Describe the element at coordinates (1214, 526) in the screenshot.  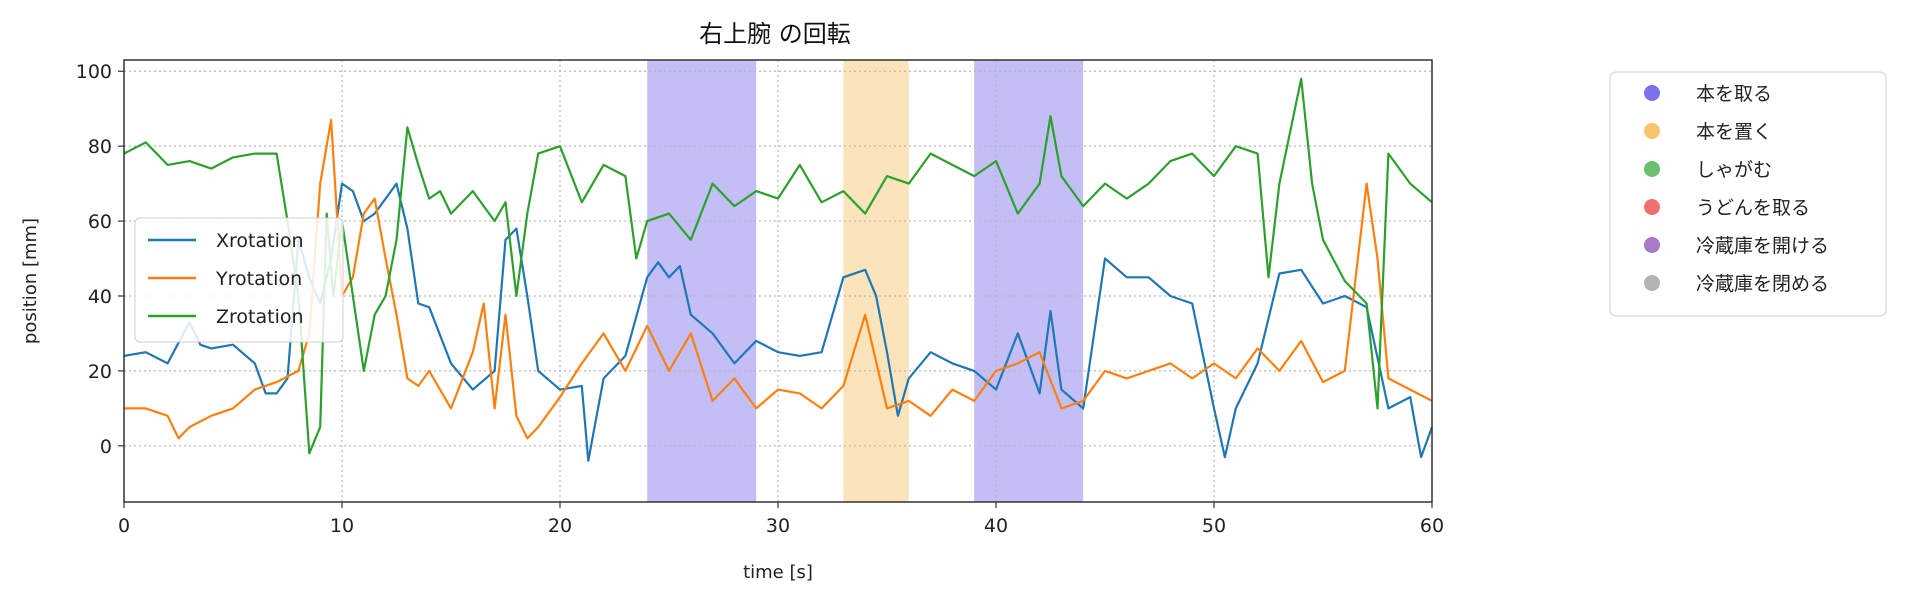
I see `x-tick-label-5: 50` at that location.